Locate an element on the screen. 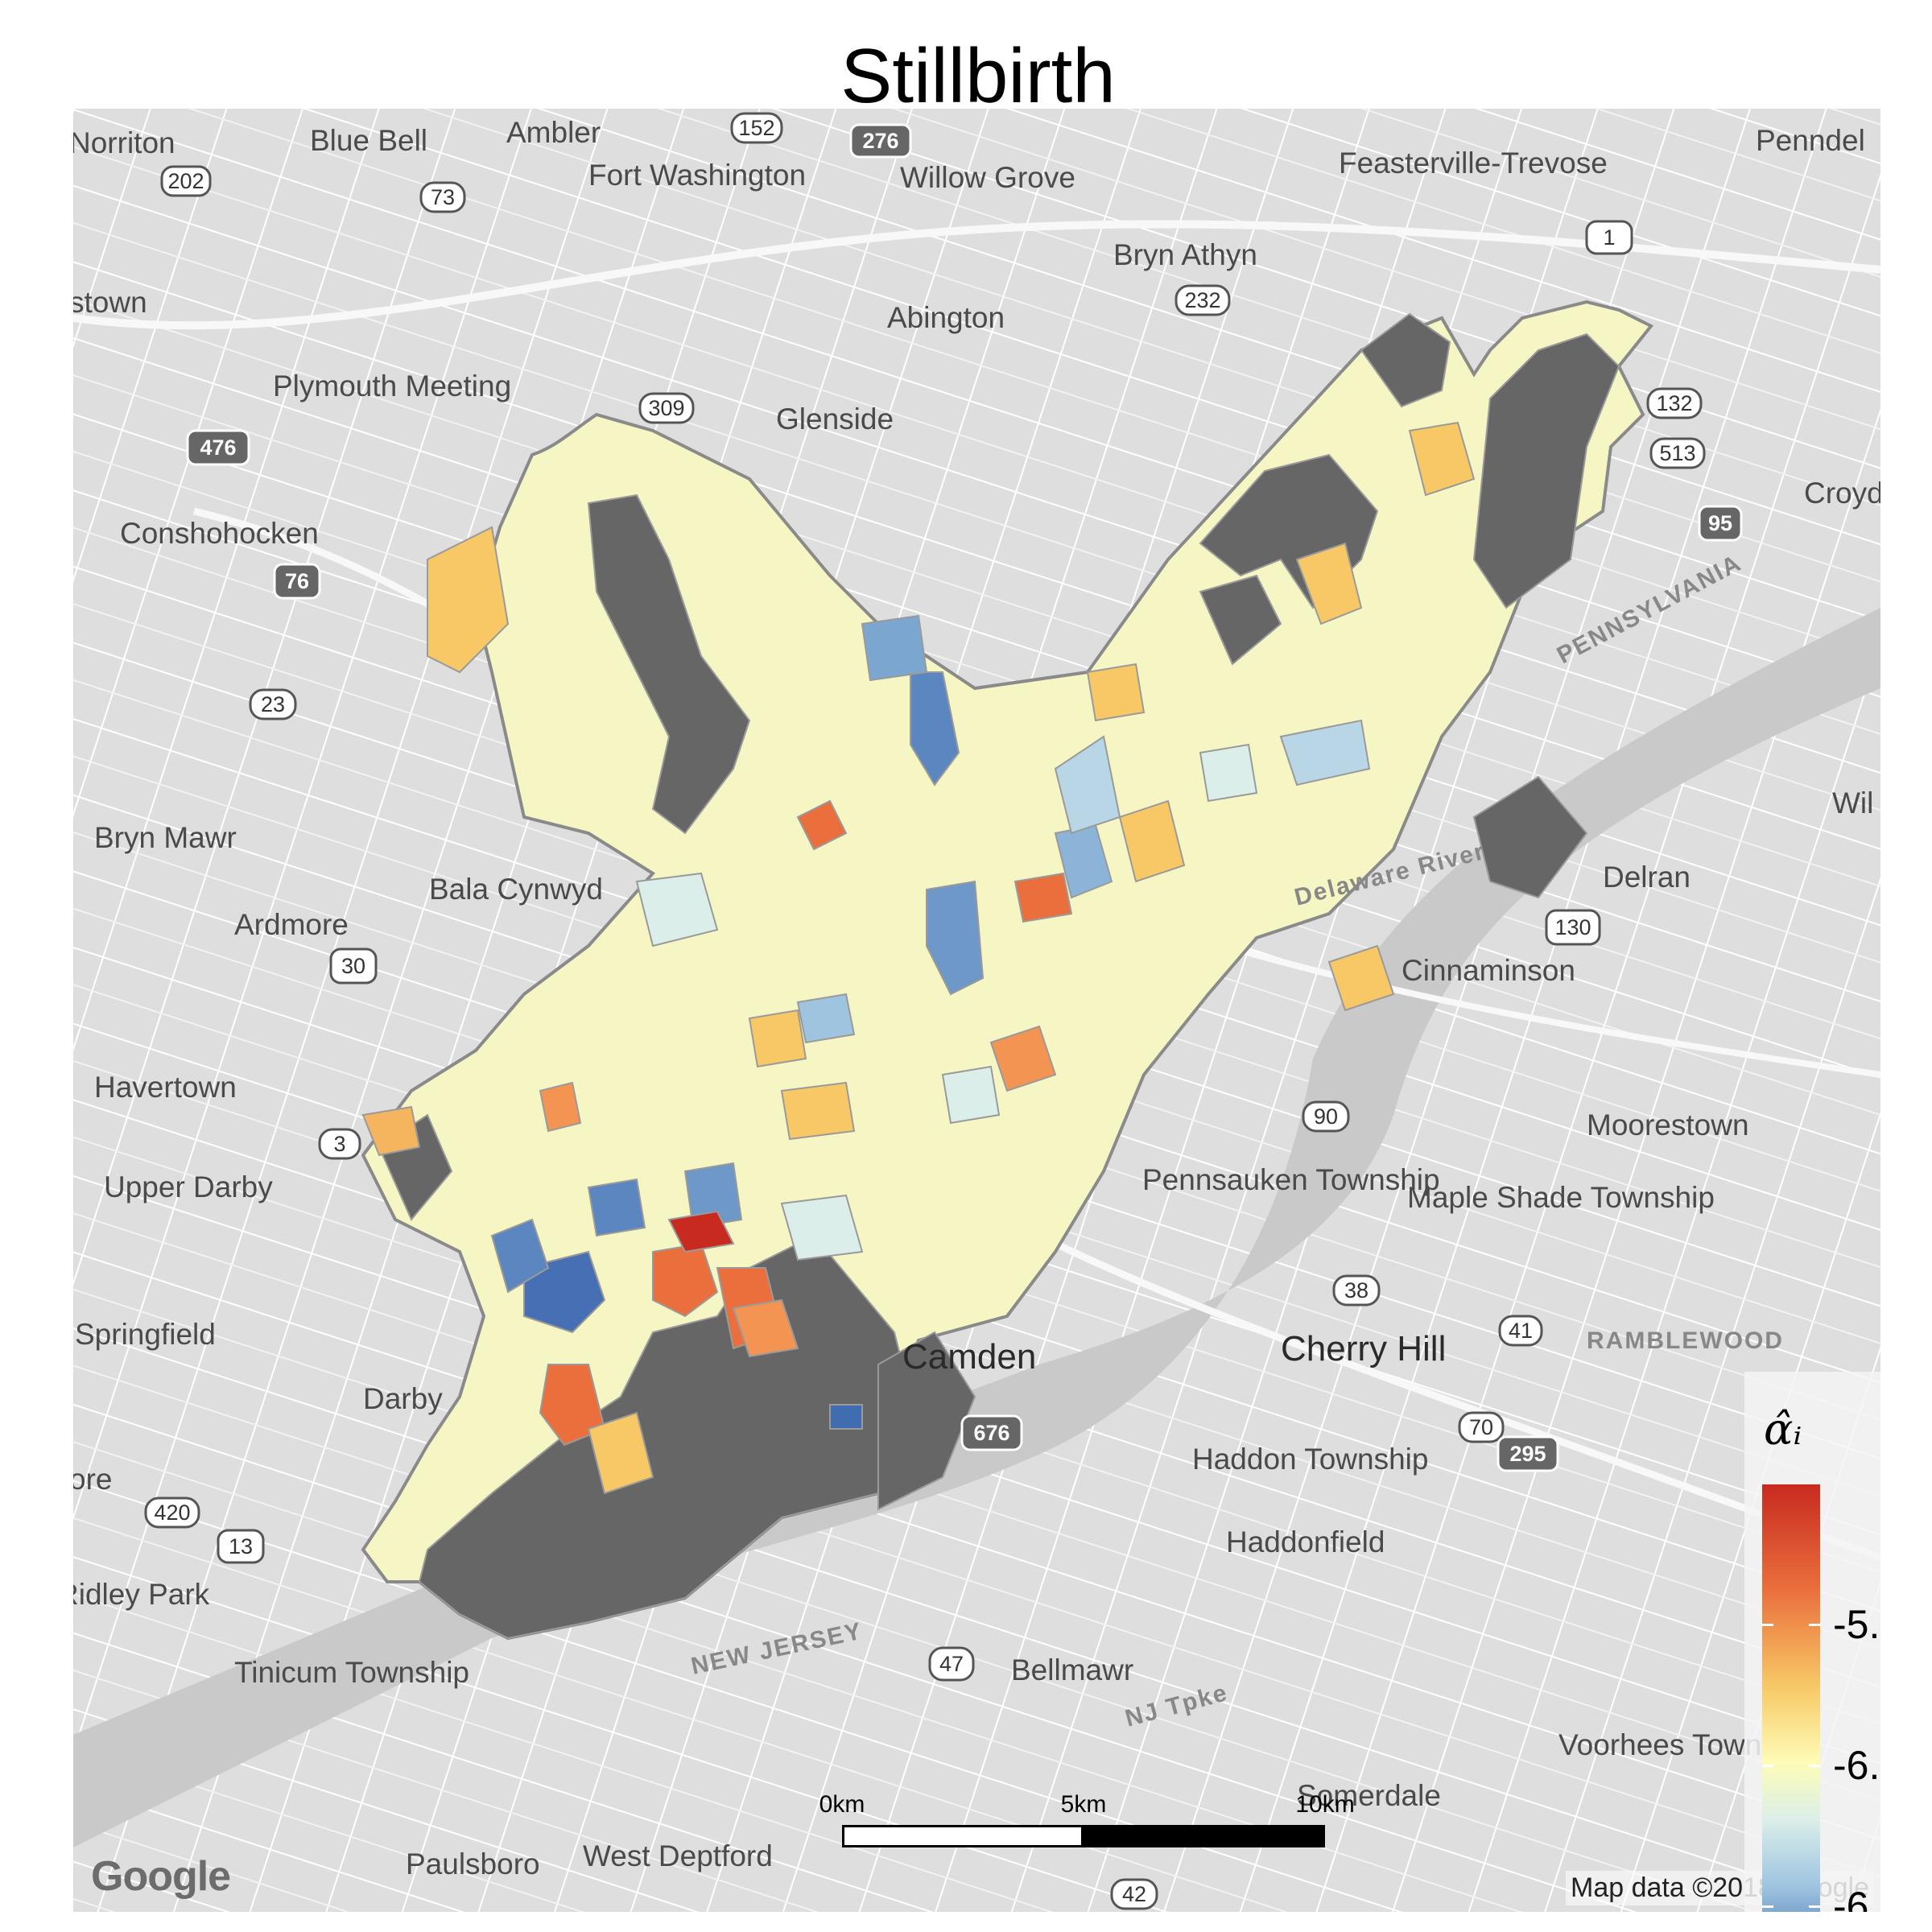 The width and height of the screenshot is (1932, 1932). route-shield: 76 is located at coordinates (297, 581).